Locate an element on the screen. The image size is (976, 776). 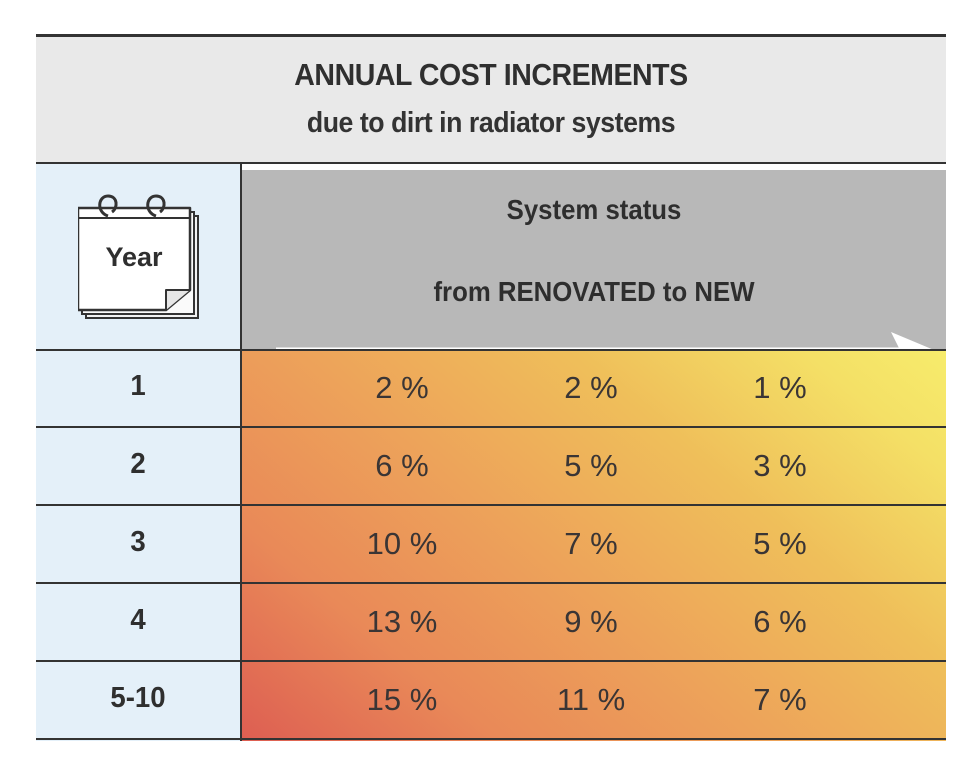
value-cell: 1 % is located at coordinates (780, 387).